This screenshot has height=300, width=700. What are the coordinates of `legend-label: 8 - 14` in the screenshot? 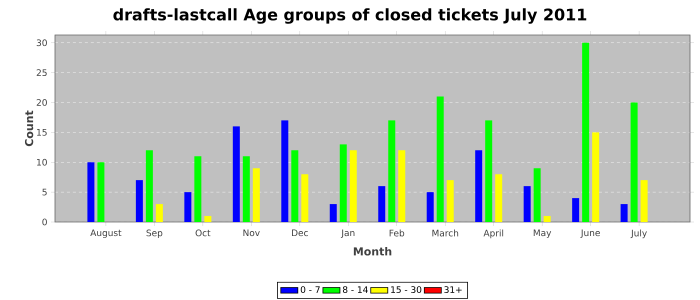 It's located at (355, 290).